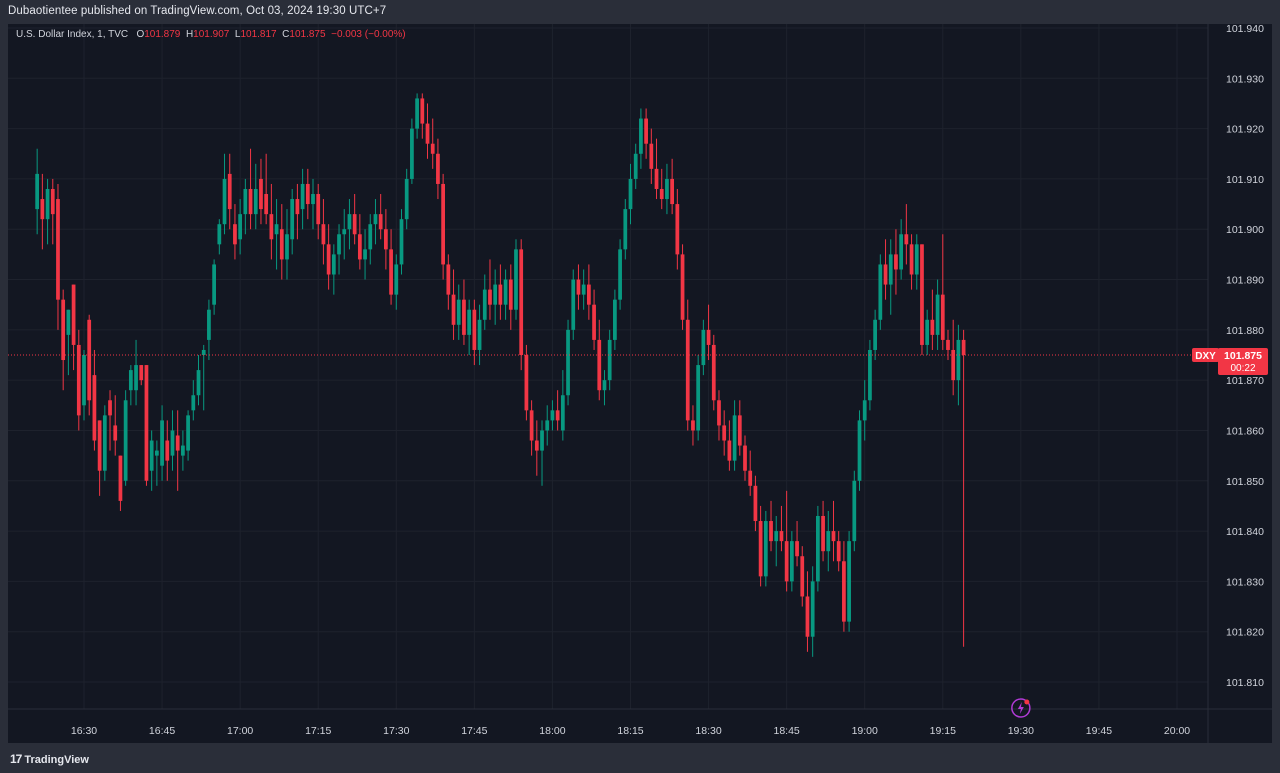 The height and width of the screenshot is (773, 1280). I want to click on alert-dot, so click(1027, 702).